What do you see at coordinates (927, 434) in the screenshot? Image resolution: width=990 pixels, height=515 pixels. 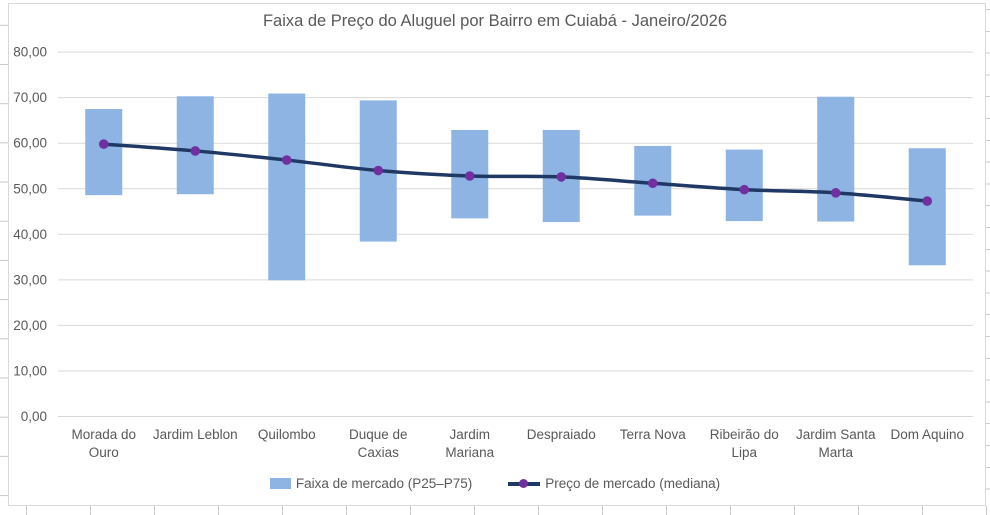 I see `x-axis-label: Dom Aquino` at bounding box center [927, 434].